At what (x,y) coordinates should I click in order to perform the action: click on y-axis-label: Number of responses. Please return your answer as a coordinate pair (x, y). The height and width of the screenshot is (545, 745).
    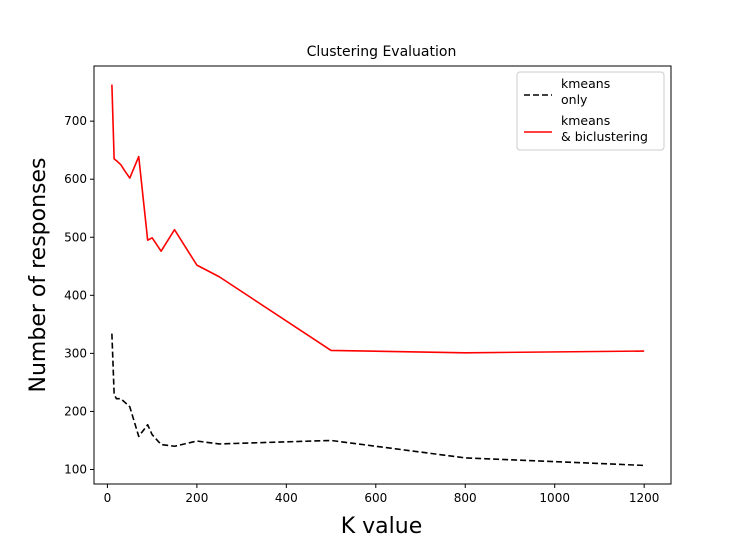
    Looking at the image, I should click on (38, 275).